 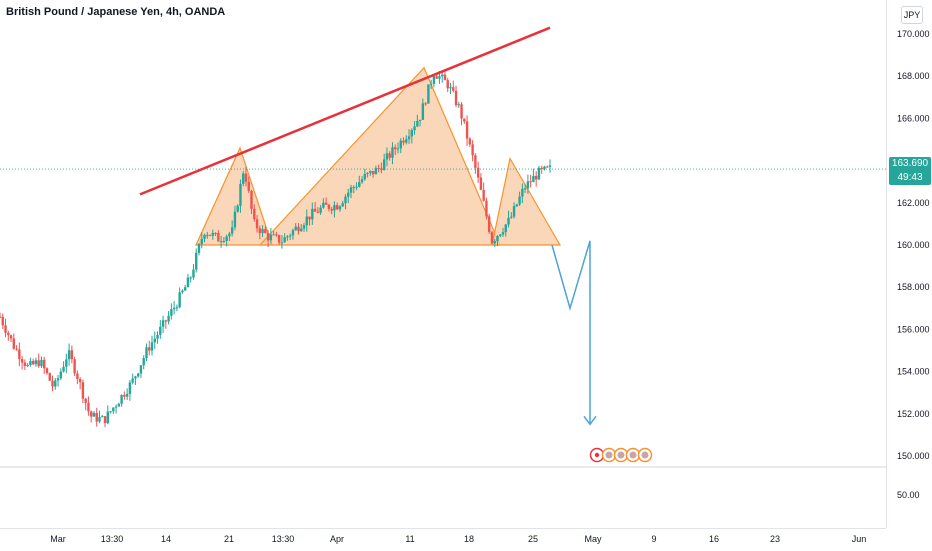 What do you see at coordinates (443, 539) in the screenshot?
I see `time-scale` at bounding box center [443, 539].